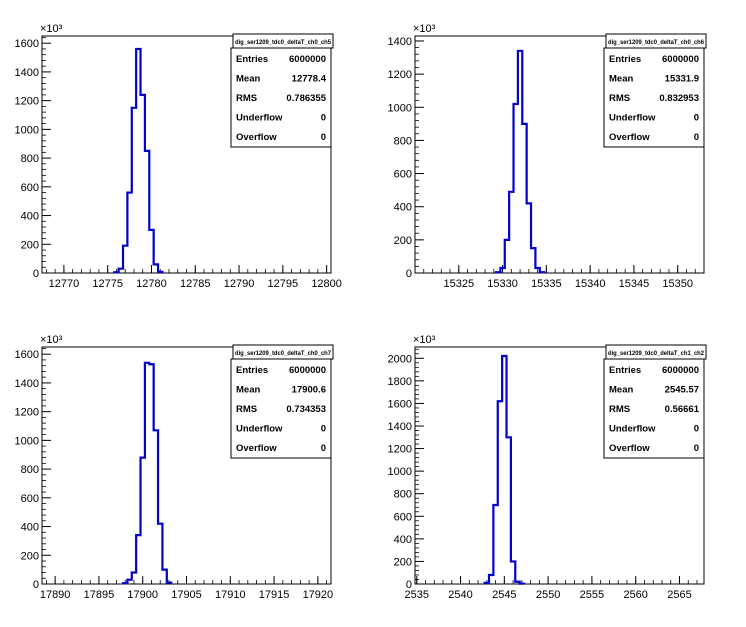 This screenshot has width=746, height=627. I want to click on histogram-title: dig_ser1209_tdc0_deltaT_ch0_ch6, so click(656, 42).